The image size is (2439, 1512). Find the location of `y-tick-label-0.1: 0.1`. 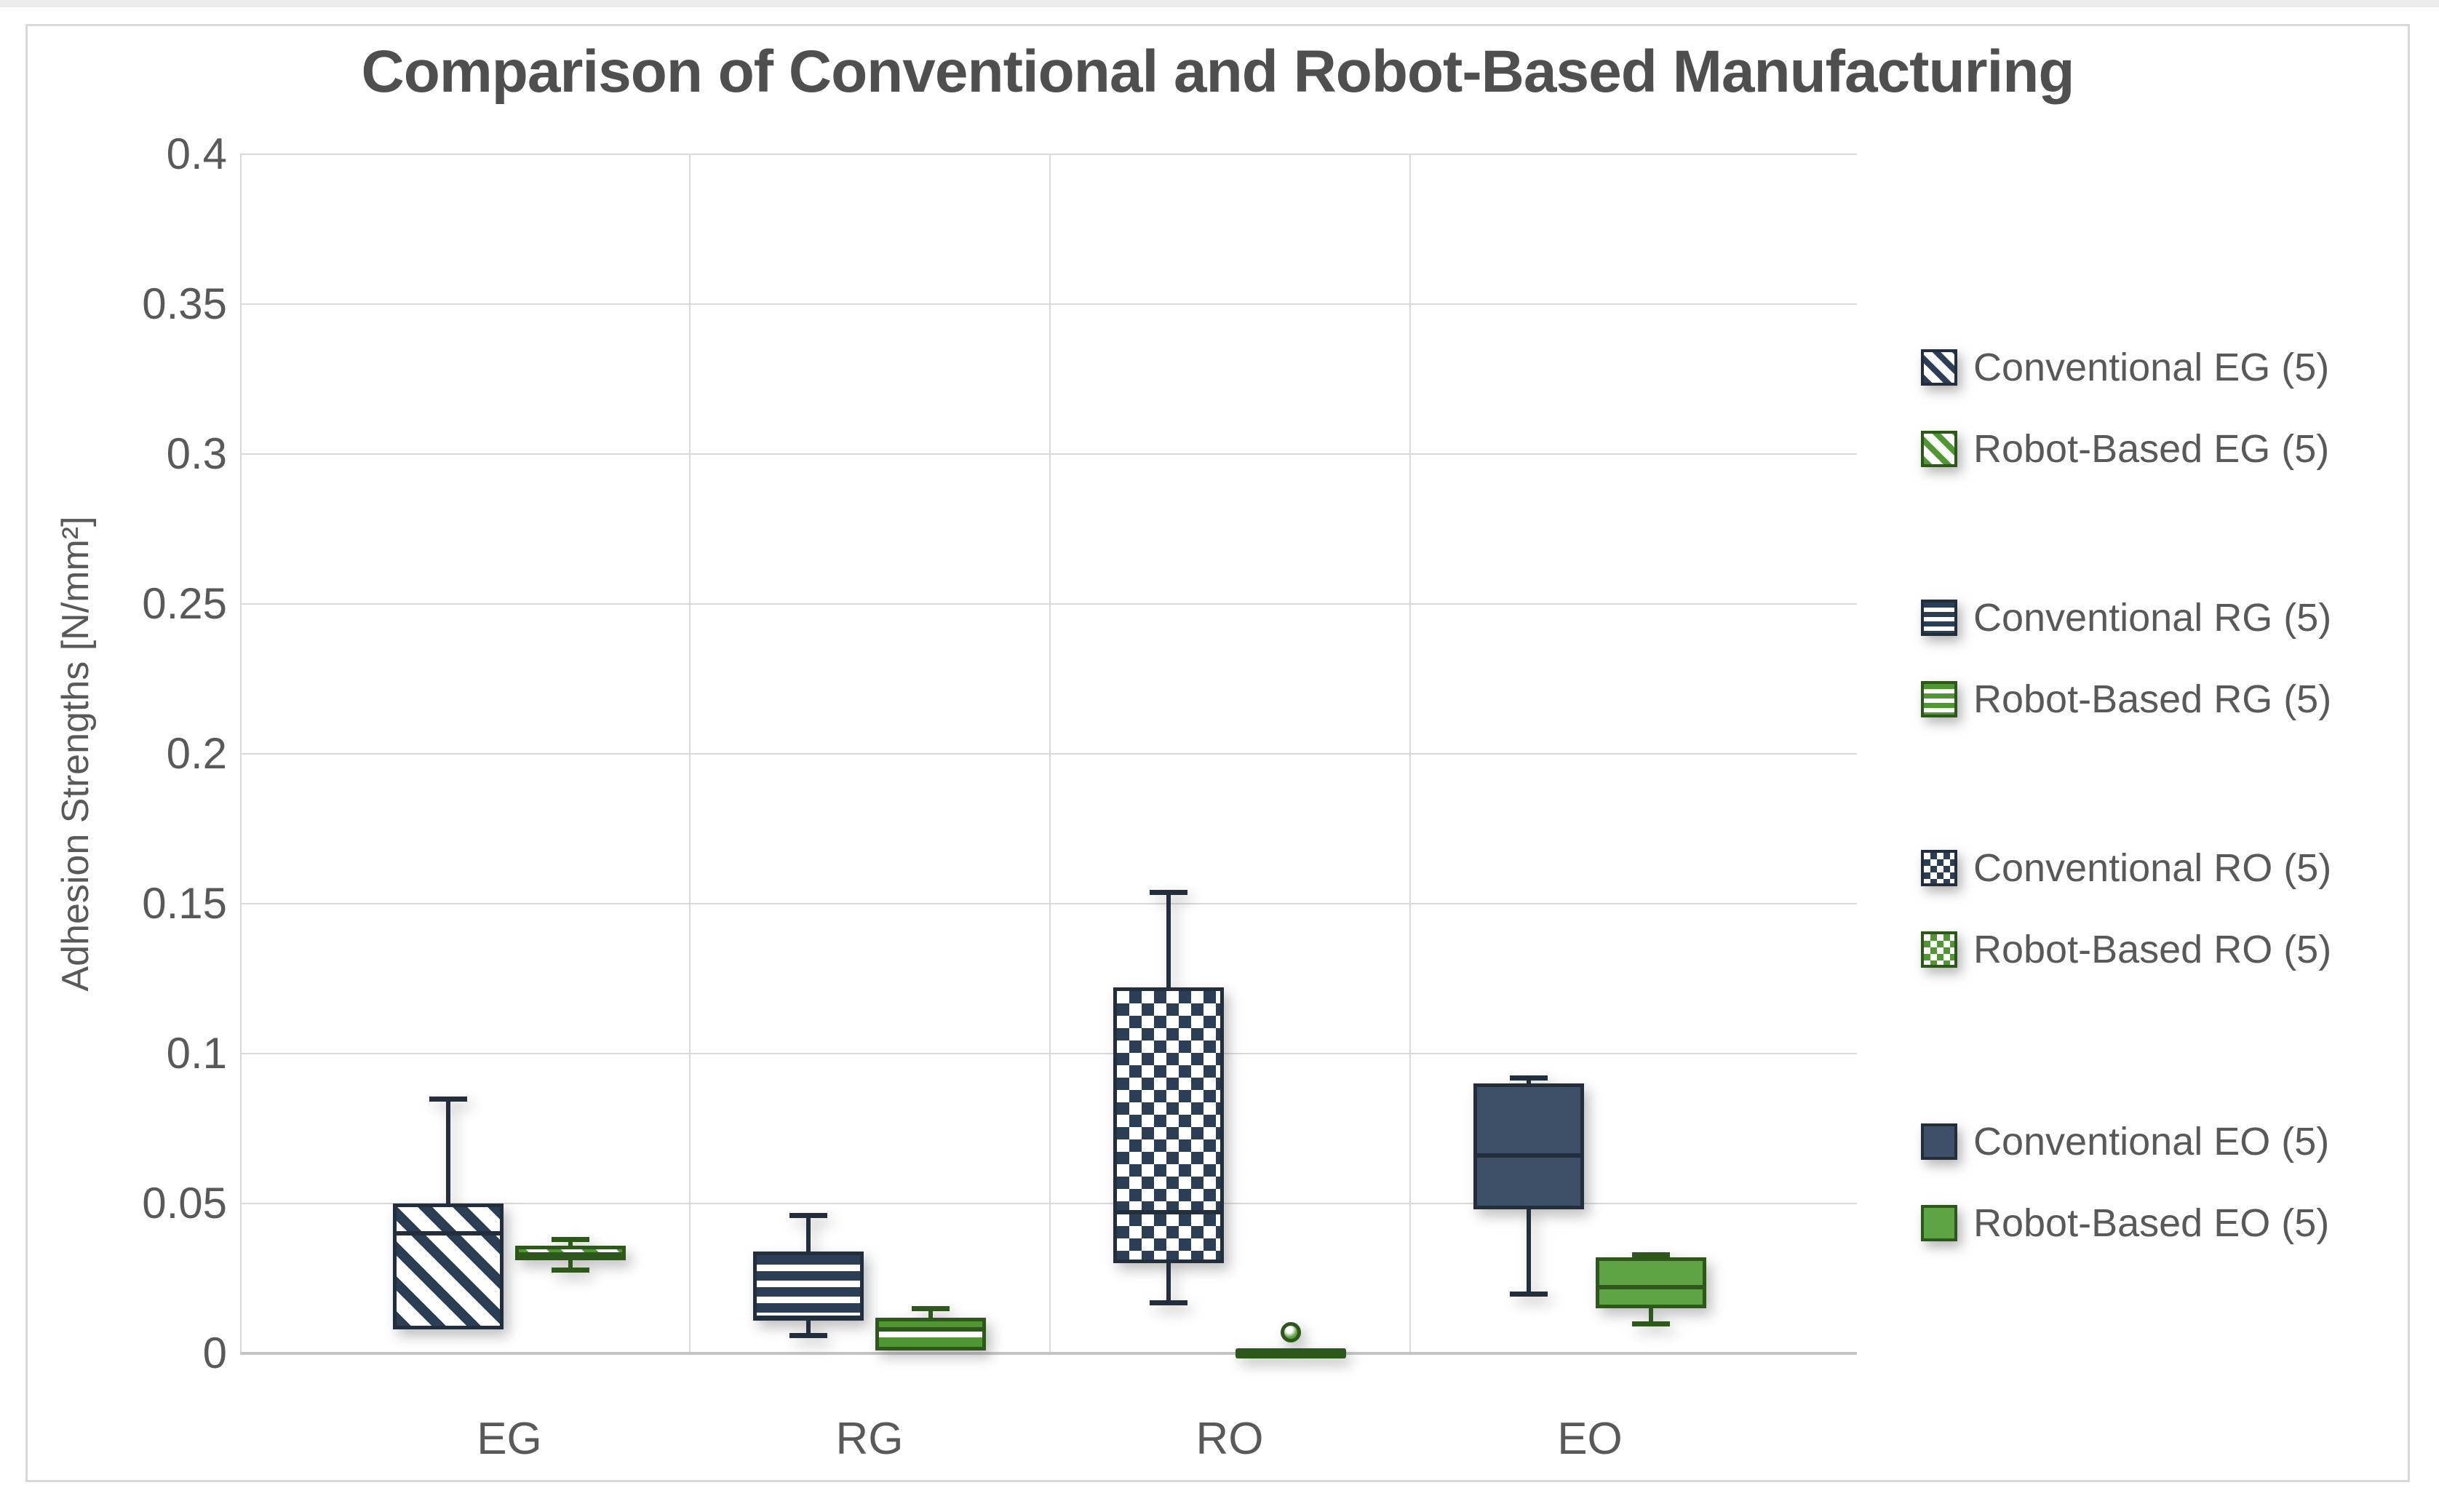

y-tick-label-0.1: 0.1 is located at coordinates (197, 1053).